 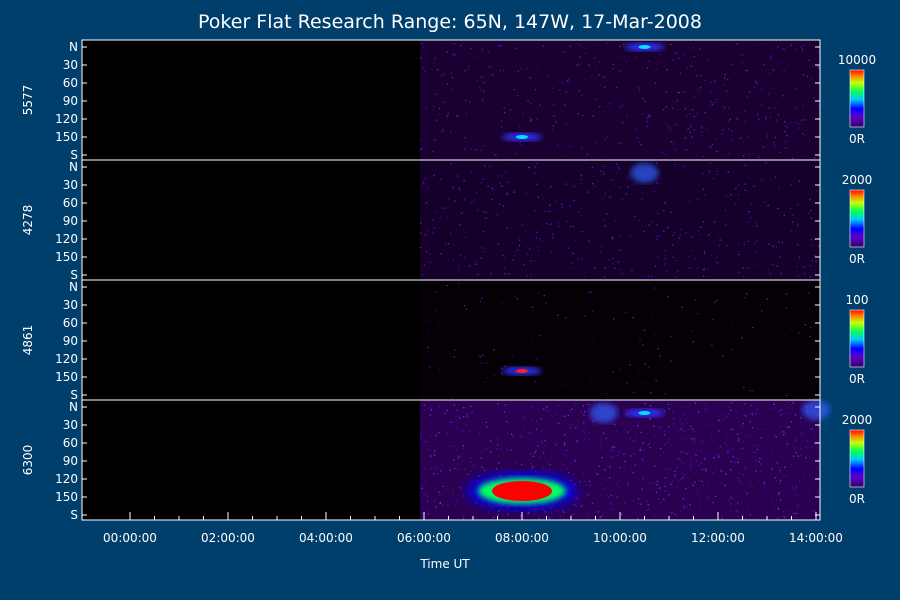 I want to click on x-tick-label: 00:00:00, so click(x=130, y=538).